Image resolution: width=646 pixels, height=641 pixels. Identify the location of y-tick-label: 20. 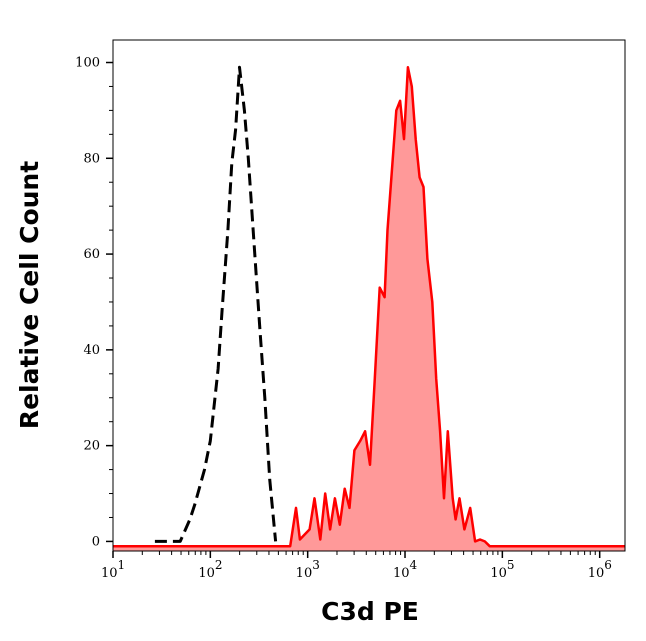
(91, 446).